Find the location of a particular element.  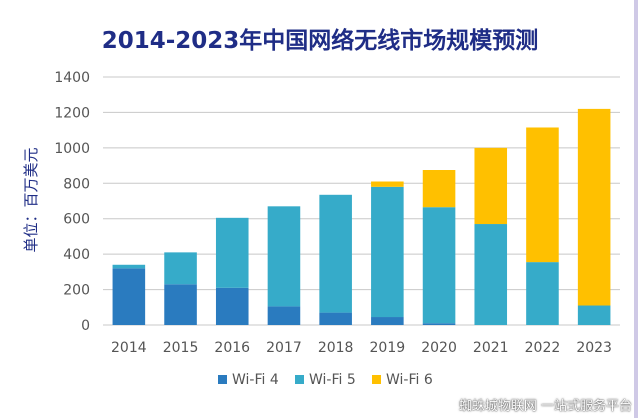

bar-wi-fi-4-2020 is located at coordinates (439, 324).